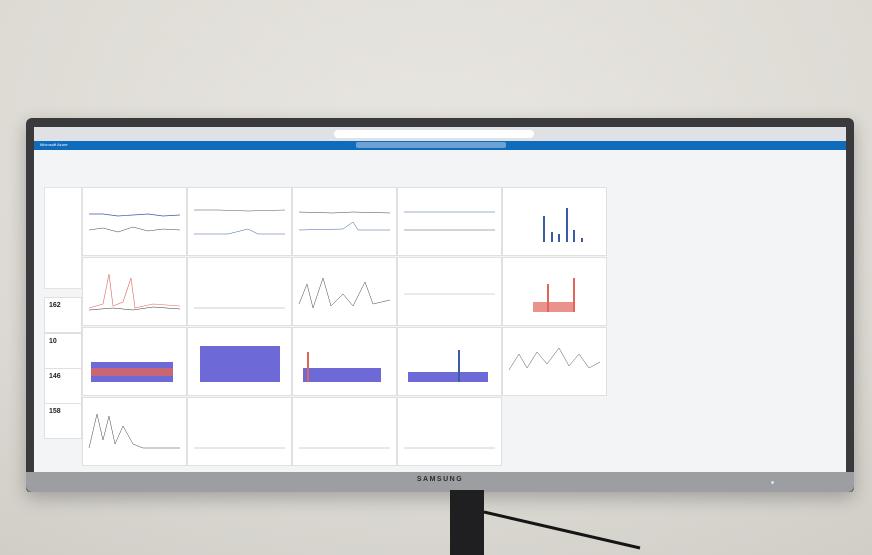 The height and width of the screenshot is (555, 872). What do you see at coordinates (132, 372) in the screenshot?
I see `stacked-bar-chart` at bounding box center [132, 372].